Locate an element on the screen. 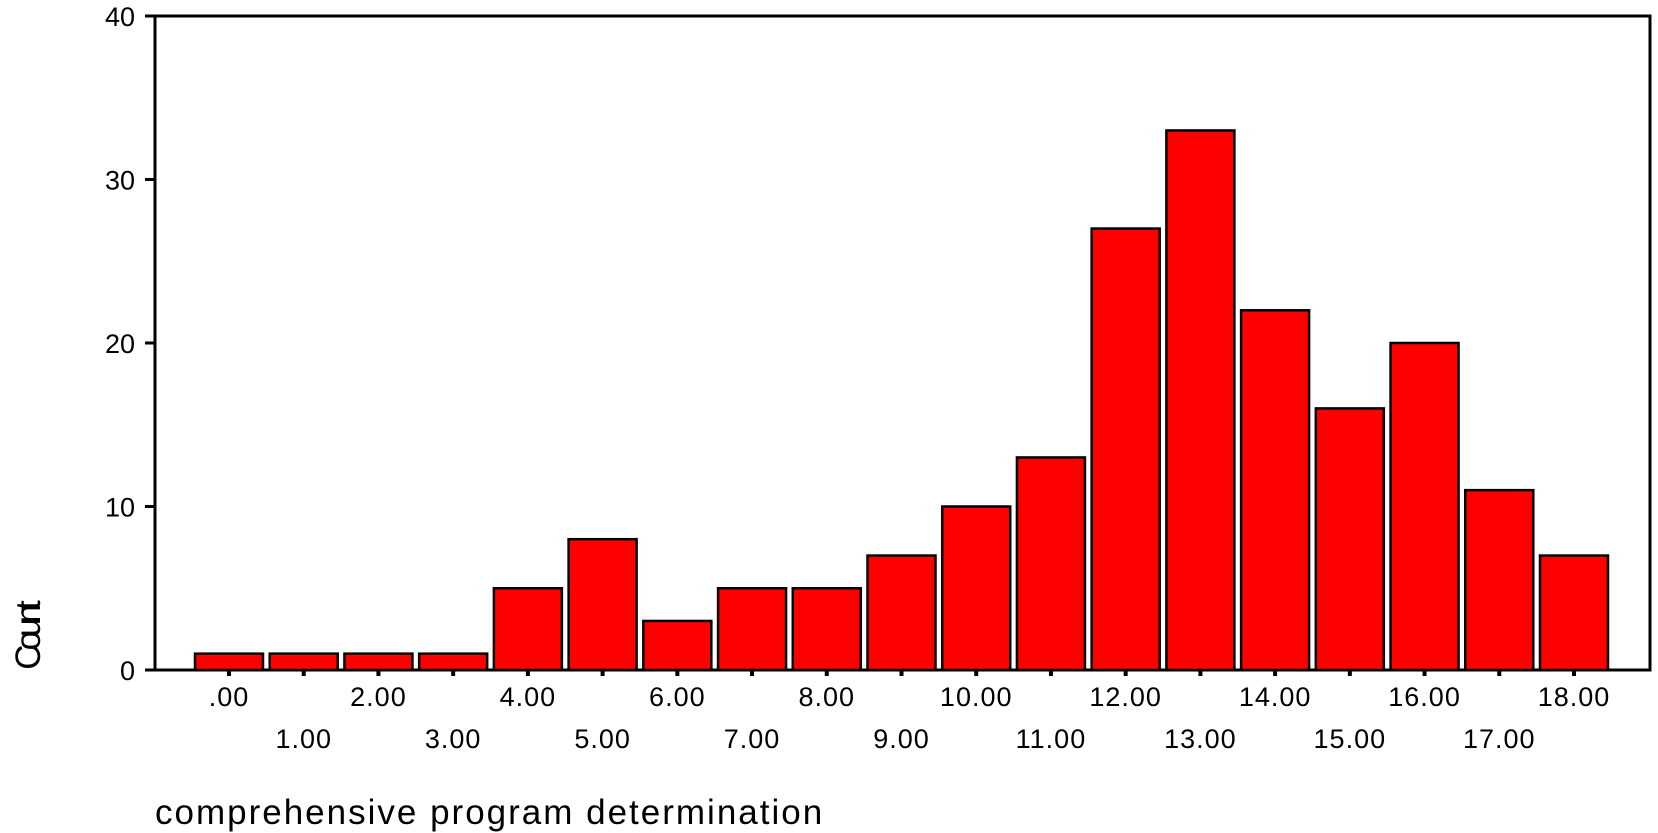  x-tick-label-17: 17.00 is located at coordinates (1499, 739).